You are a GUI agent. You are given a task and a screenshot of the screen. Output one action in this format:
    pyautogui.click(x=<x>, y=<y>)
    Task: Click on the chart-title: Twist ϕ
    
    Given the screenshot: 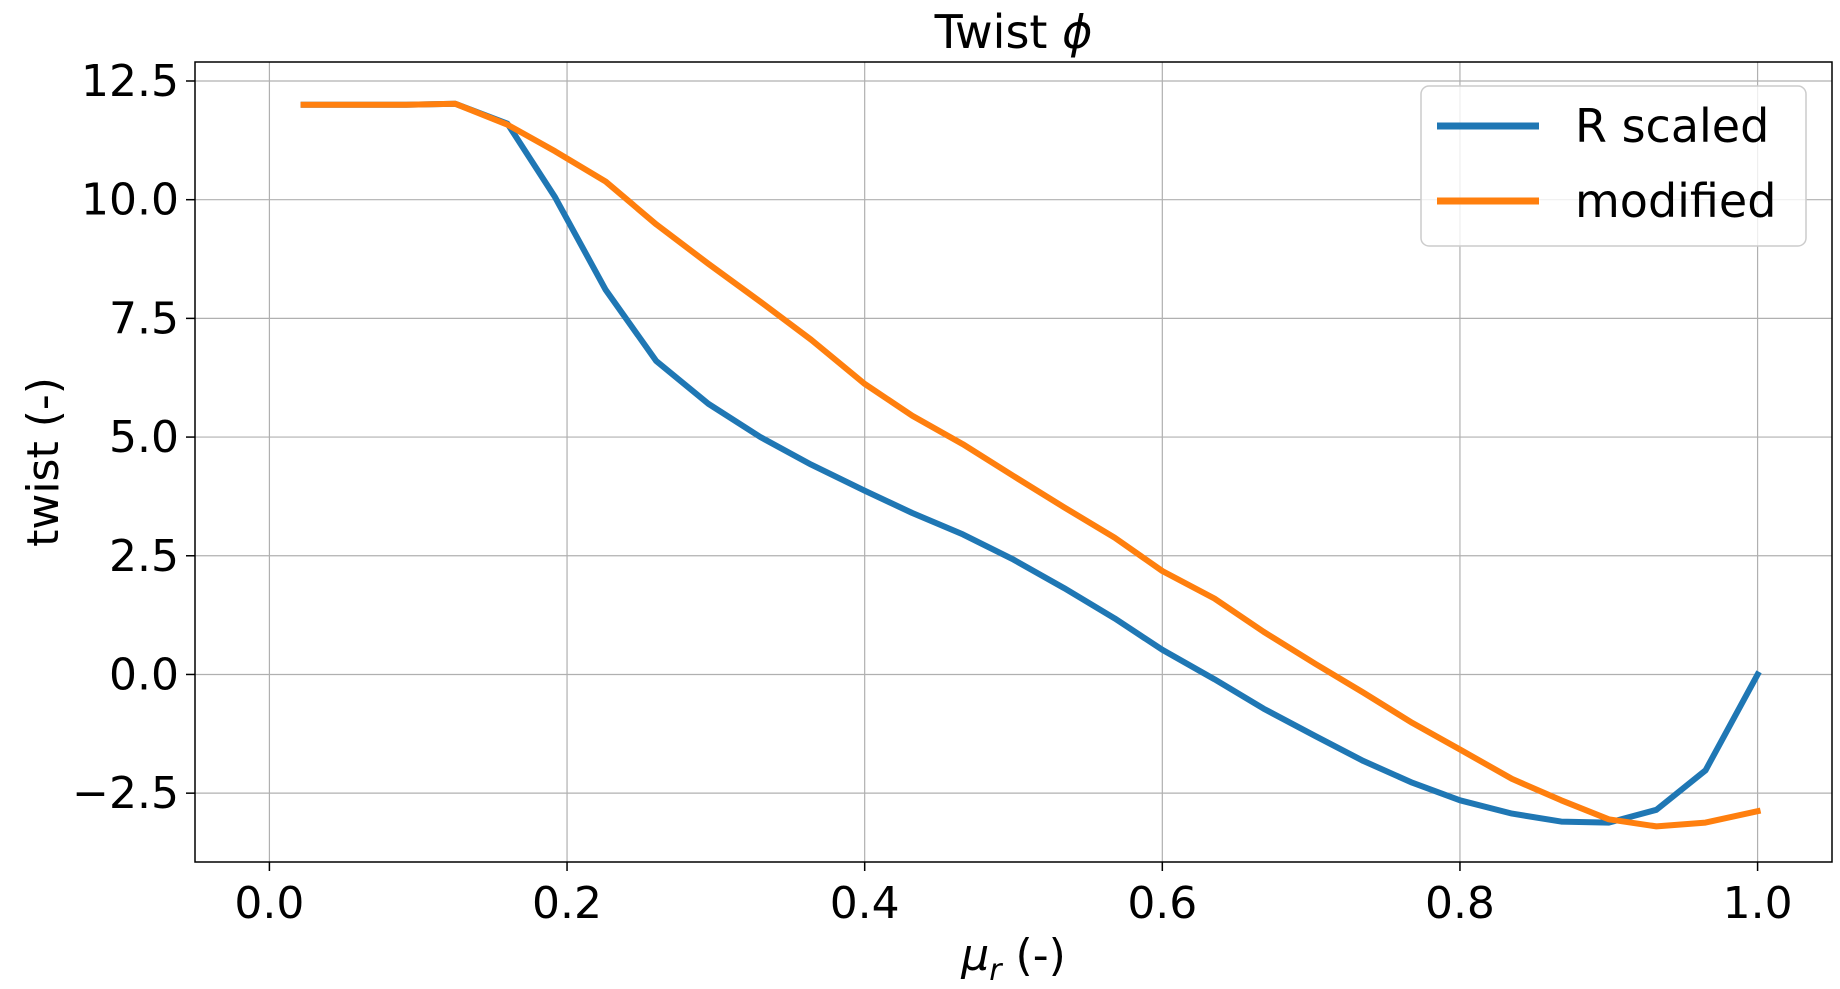 What is the action you would take?
    pyautogui.click(x=1013, y=32)
    